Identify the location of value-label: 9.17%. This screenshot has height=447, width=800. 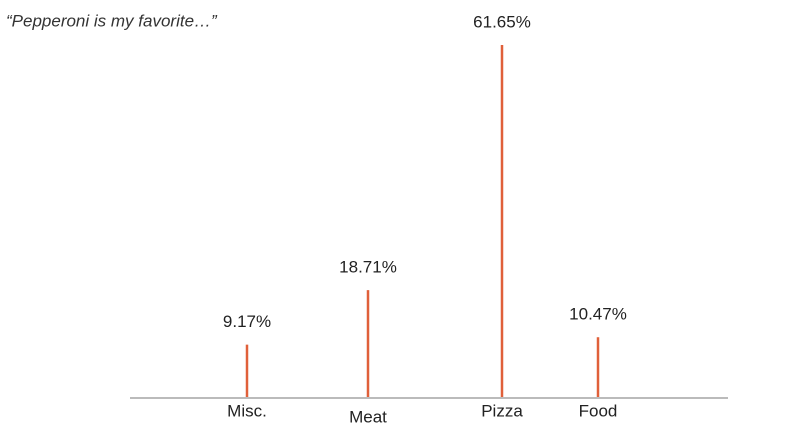
(247, 321).